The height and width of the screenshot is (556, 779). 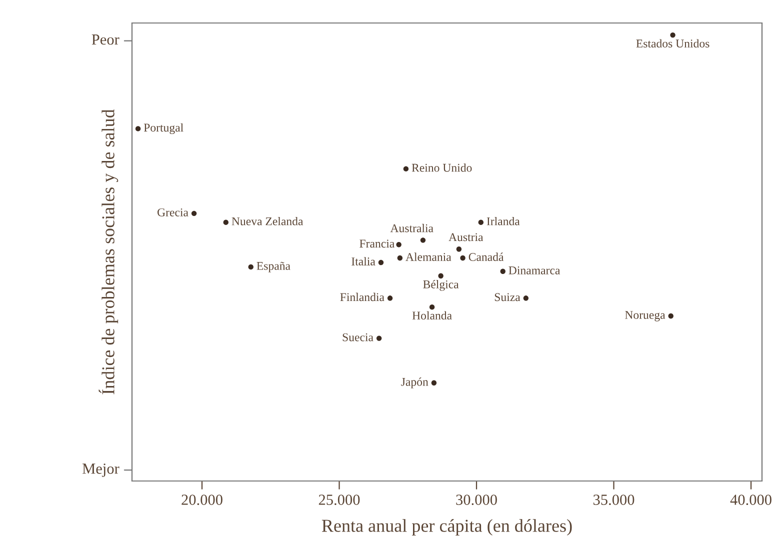 I want to click on x-tick-label: 40.000, so click(x=751, y=500).